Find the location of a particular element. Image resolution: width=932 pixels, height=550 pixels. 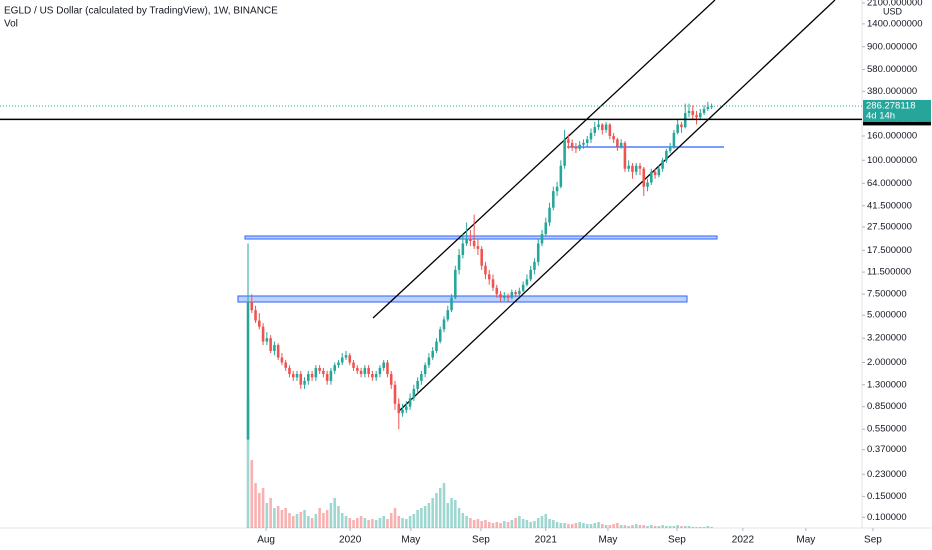

countdown-label: 4d 14h is located at coordinates (880, 115).